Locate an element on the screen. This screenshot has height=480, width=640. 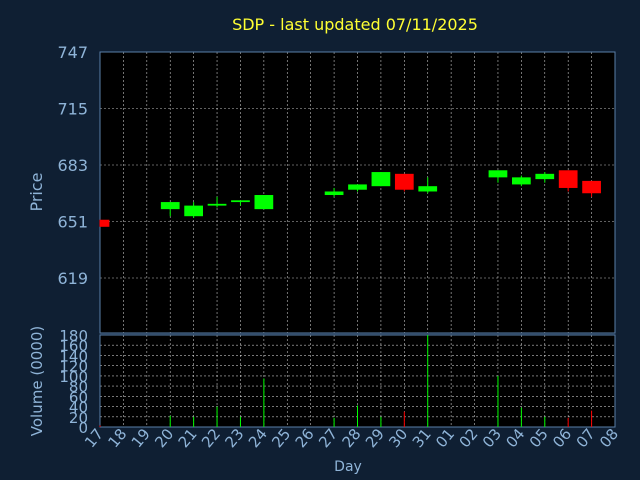
x-tick-label: 21 is located at coordinates (188, 438).